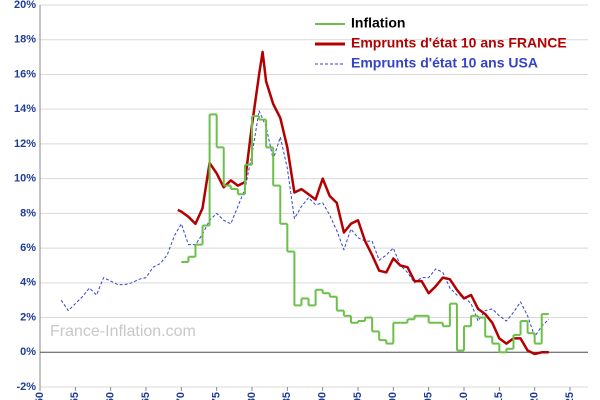 This screenshot has width=600, height=400. What do you see at coordinates (25, 5) in the screenshot?
I see `y-tick-label: 20%` at bounding box center [25, 5].